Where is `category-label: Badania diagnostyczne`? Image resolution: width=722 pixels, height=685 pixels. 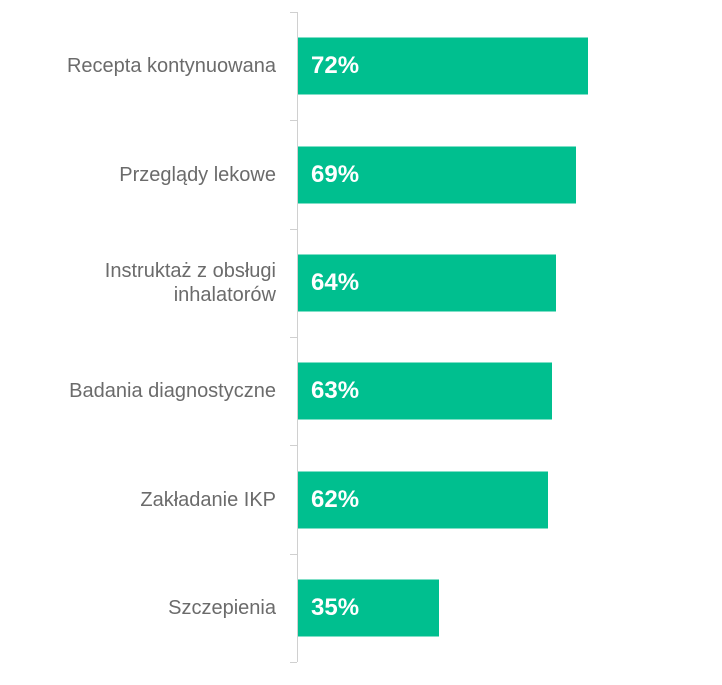
category-label: Badania diagnostyczne is located at coordinates (172, 391).